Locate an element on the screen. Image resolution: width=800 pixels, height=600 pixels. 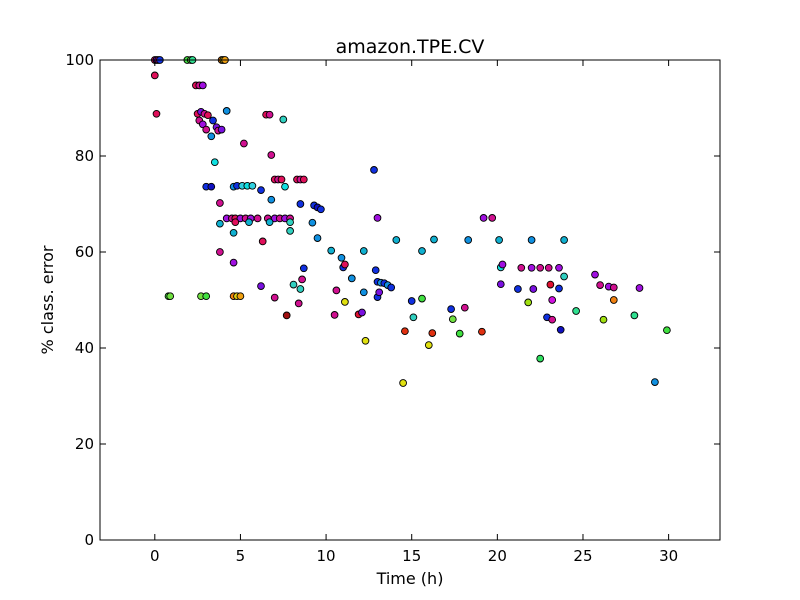
y-tick-label: 20 is located at coordinates (84, 444).